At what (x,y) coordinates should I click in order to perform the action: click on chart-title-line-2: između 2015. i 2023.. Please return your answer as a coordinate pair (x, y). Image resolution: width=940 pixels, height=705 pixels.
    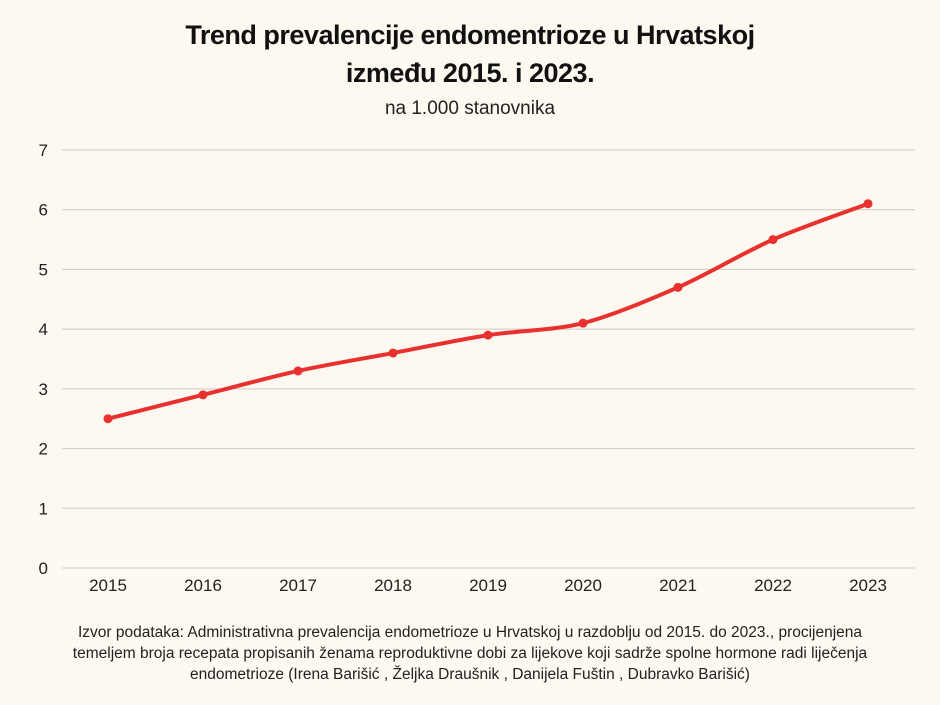
    Looking at the image, I should click on (470, 73).